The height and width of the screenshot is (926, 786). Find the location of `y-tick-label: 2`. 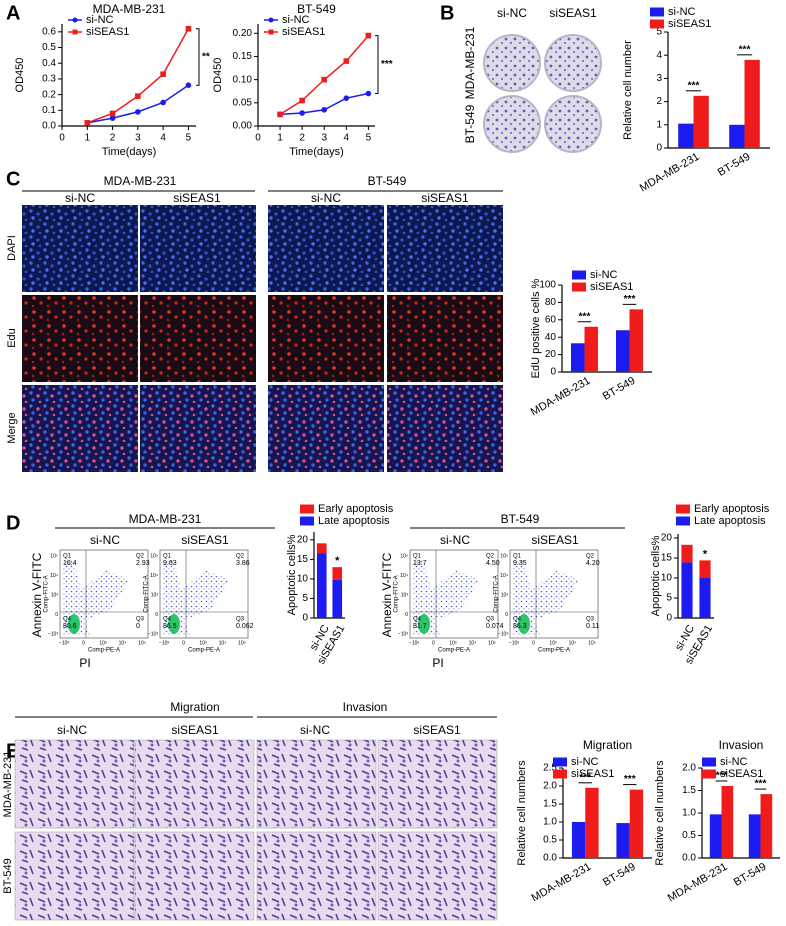

y-tick-label: 2 is located at coordinates (659, 101).